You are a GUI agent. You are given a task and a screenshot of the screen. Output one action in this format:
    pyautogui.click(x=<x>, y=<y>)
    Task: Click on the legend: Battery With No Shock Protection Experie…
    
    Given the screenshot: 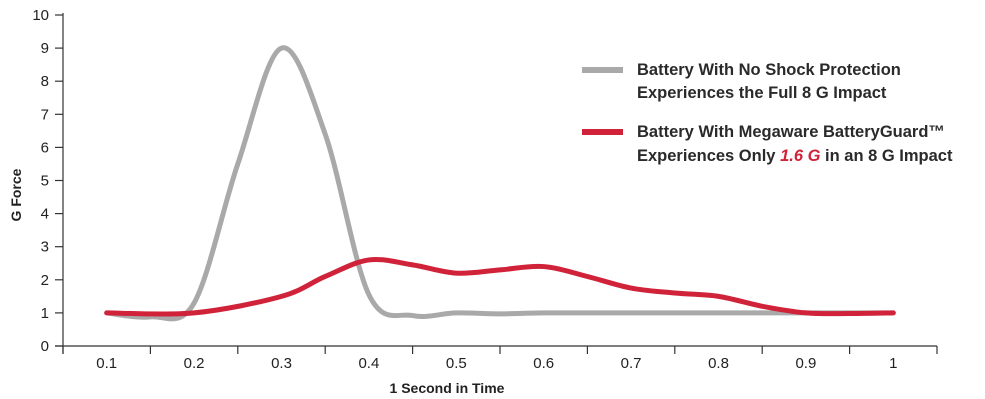 What is the action you would take?
    pyautogui.click(x=767, y=113)
    